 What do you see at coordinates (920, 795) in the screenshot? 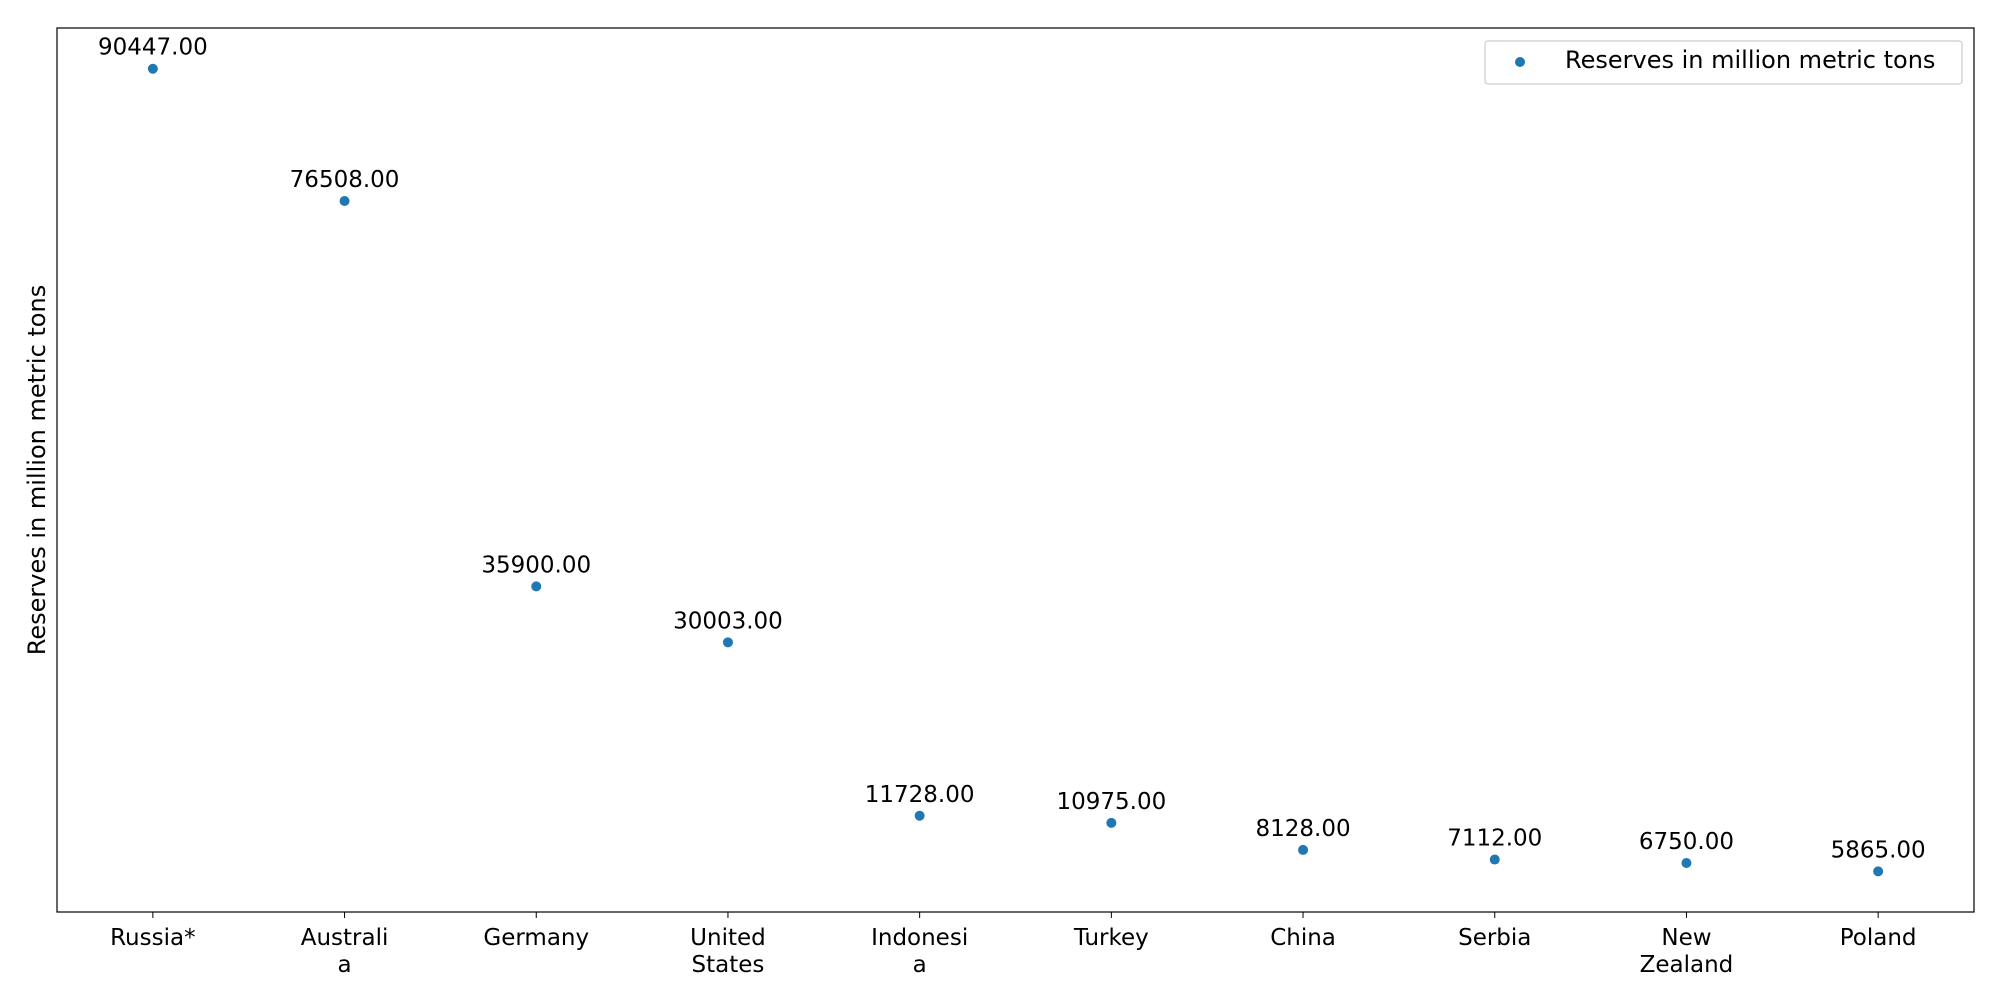
I see `data-label: 11728.00` at bounding box center [920, 795].